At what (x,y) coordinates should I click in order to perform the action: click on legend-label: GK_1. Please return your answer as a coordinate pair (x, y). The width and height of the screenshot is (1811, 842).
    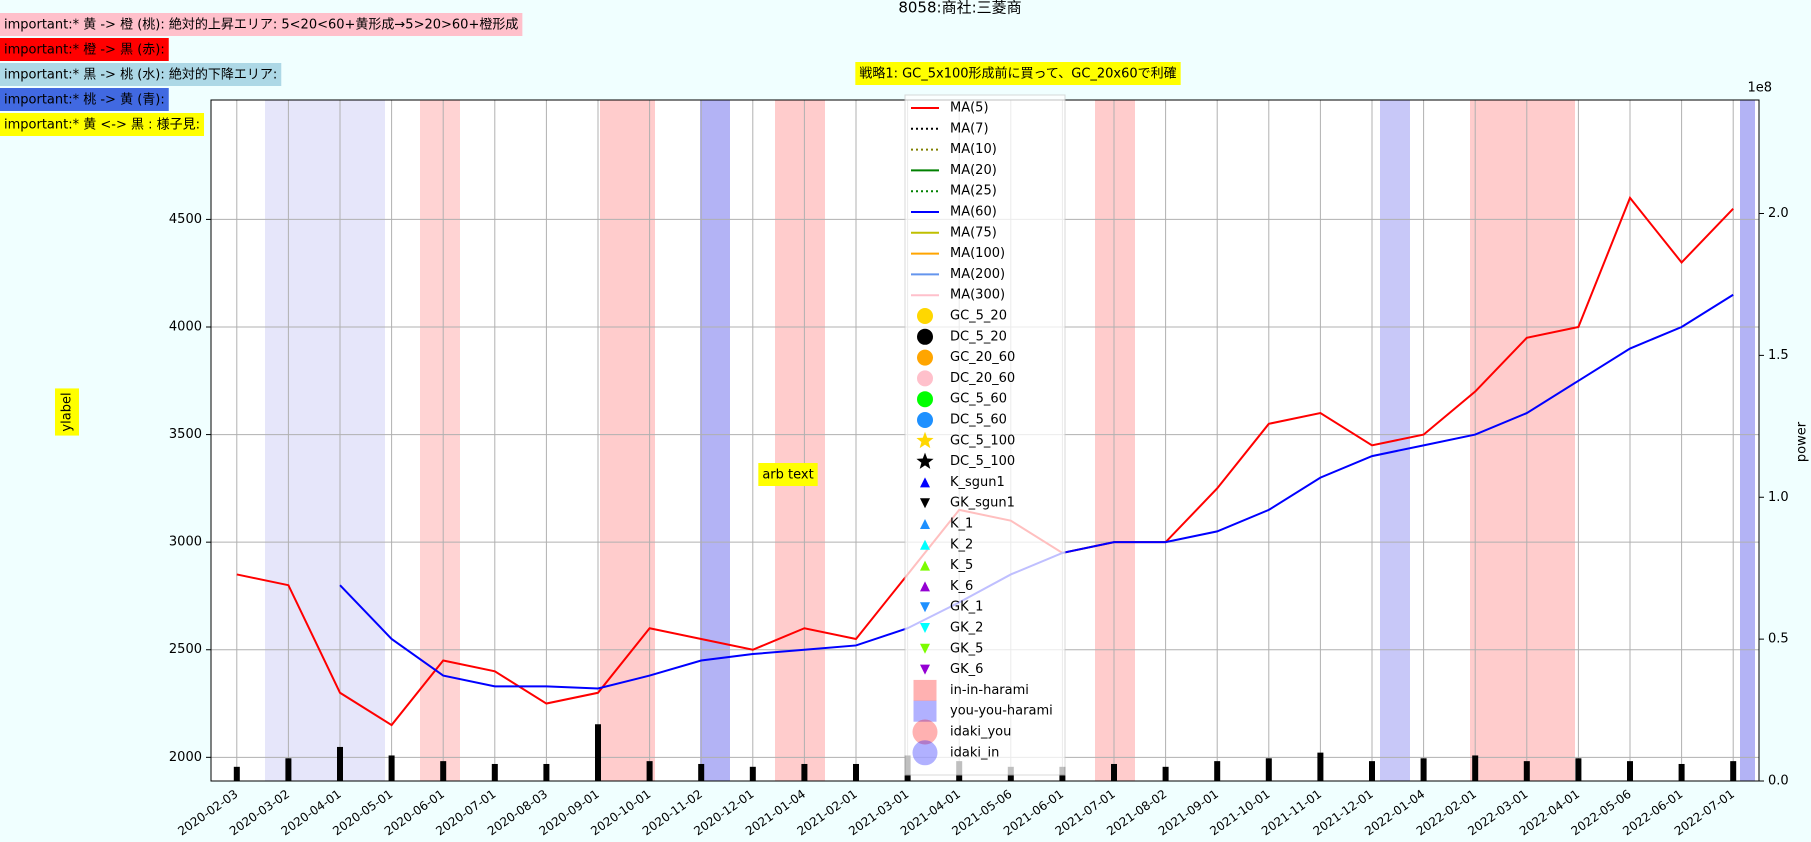
    Looking at the image, I should click on (966, 607).